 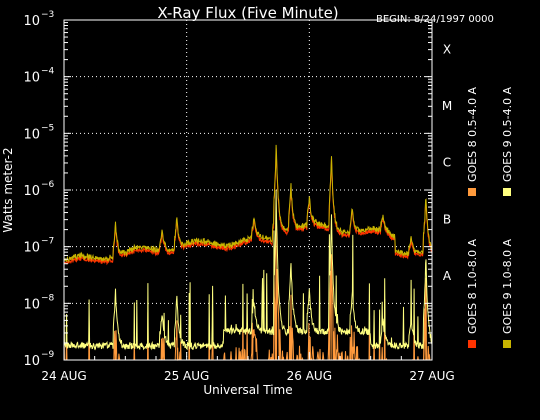 What do you see at coordinates (447, 49) in the screenshot?
I see `flare-class-x: X` at bounding box center [447, 49].